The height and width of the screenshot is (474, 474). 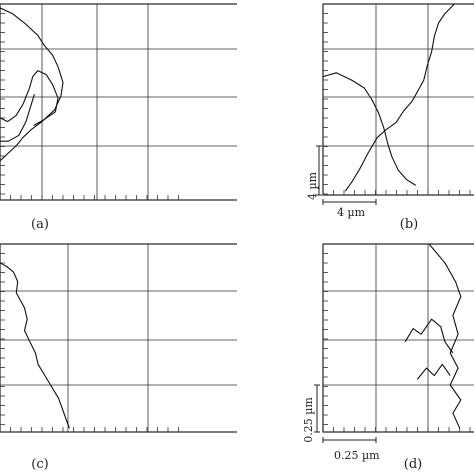 What do you see at coordinates (40, 224) in the screenshot?
I see `panel-label: (a)` at bounding box center [40, 224].